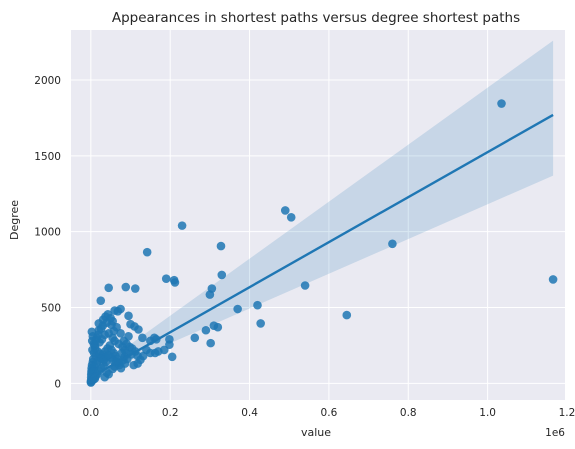 This screenshot has width=575, height=449. I want to click on x-tick-label: 0.4, so click(249, 413).